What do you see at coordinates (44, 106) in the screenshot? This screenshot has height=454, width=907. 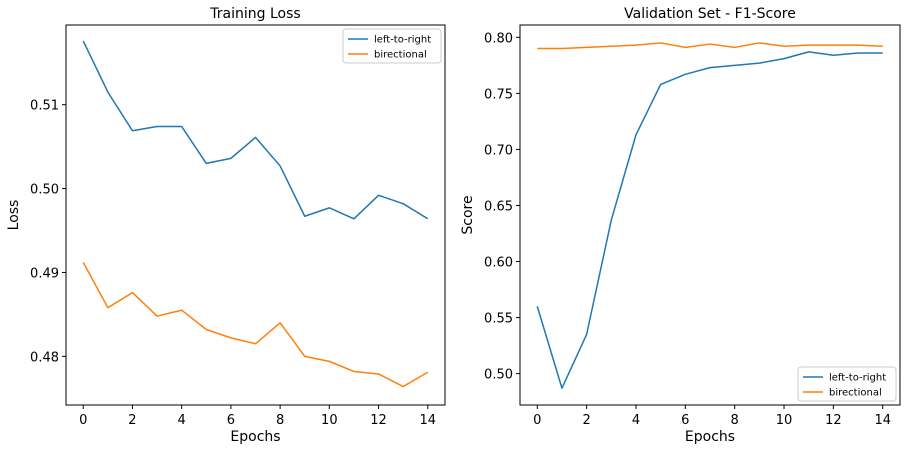 I see `loss-y-tick-label: 0.51` at bounding box center [44, 106].